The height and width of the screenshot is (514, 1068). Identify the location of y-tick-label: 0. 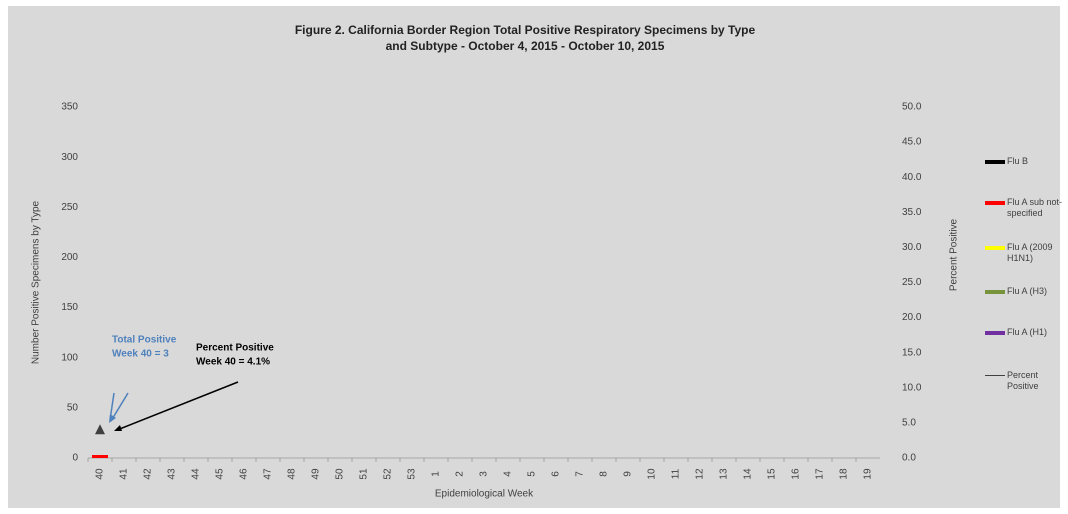
(75, 458).